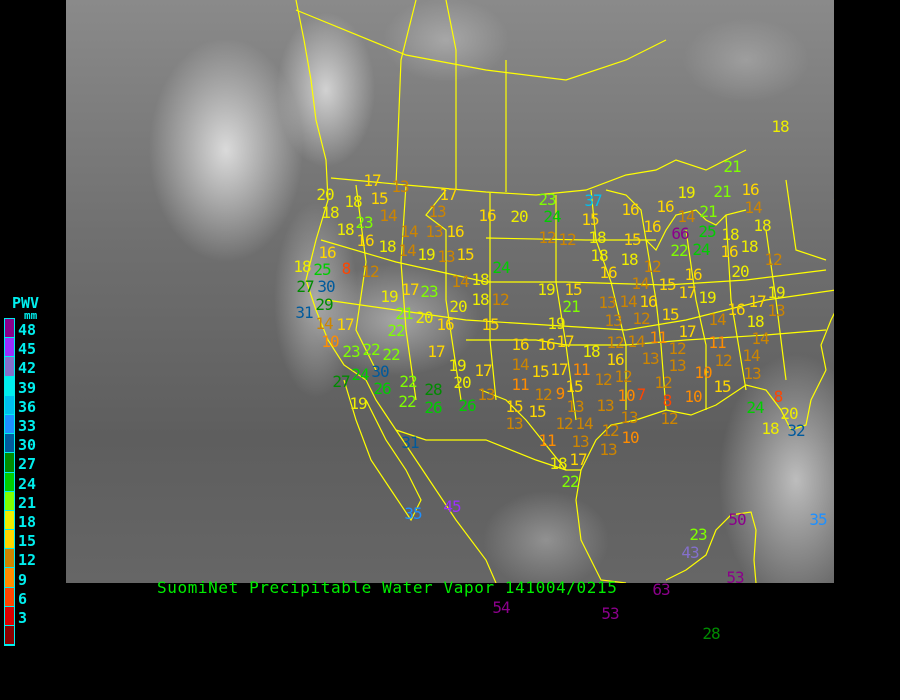 Image resolution: width=900 pixels, height=700 pixels. I want to click on legend-label: 45, so click(27, 349).